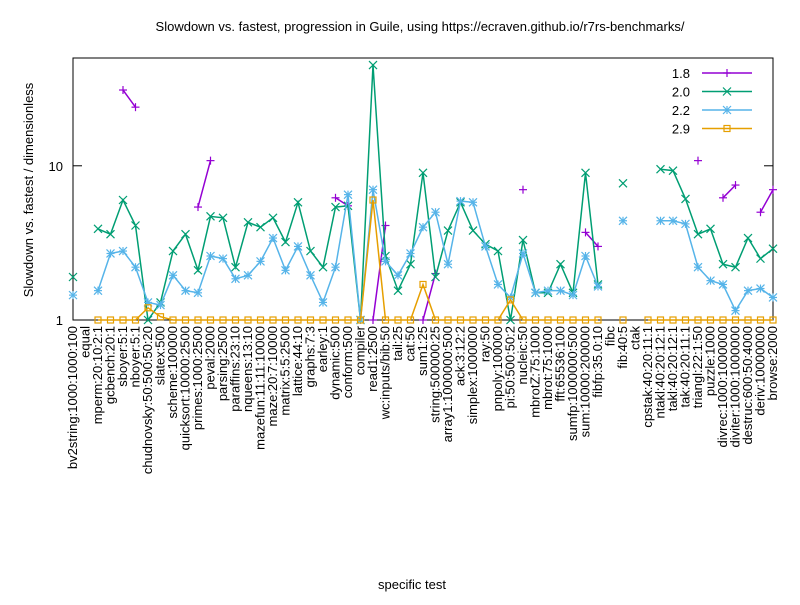 Image resolution: width=800 pixels, height=605 pixels. I want to click on x-tick-label: mbrotZ:75:1000, so click(535, 372).